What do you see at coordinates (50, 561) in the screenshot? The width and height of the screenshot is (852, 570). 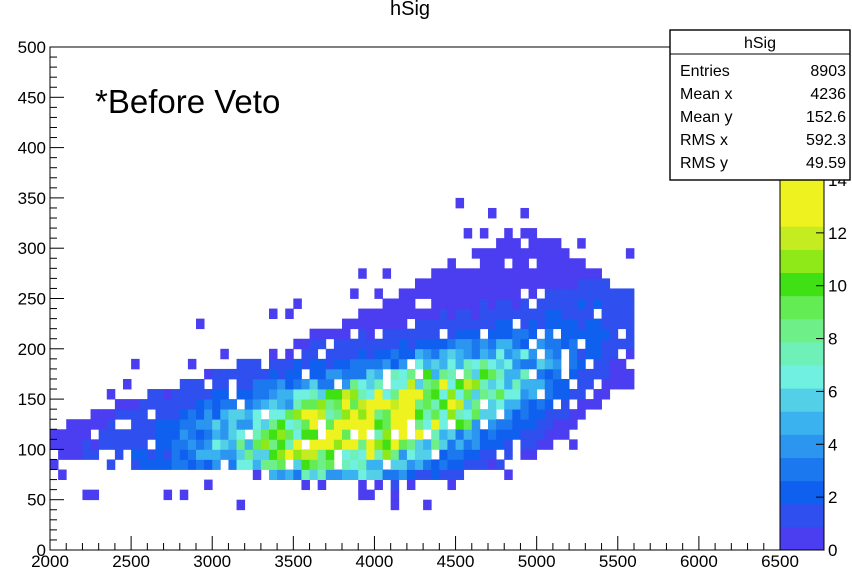 I see `x-tick-label: 2000` at bounding box center [50, 561].